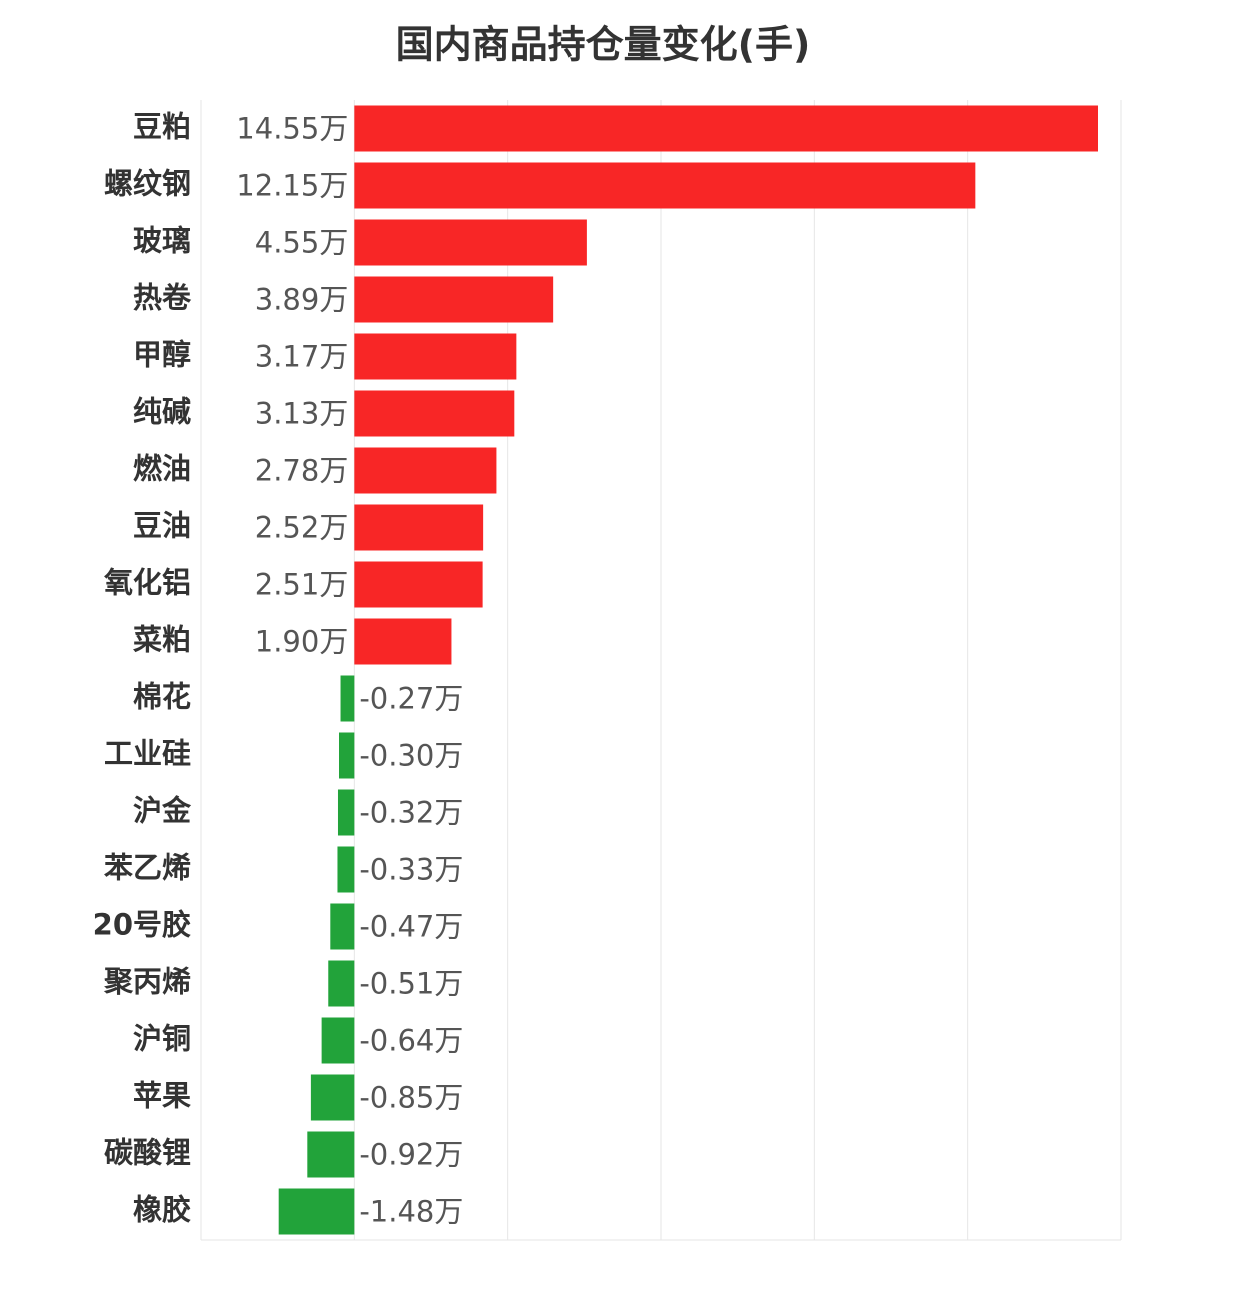  Describe the element at coordinates (411, 813) in the screenshot. I see `value-label: -0.32万` at that location.